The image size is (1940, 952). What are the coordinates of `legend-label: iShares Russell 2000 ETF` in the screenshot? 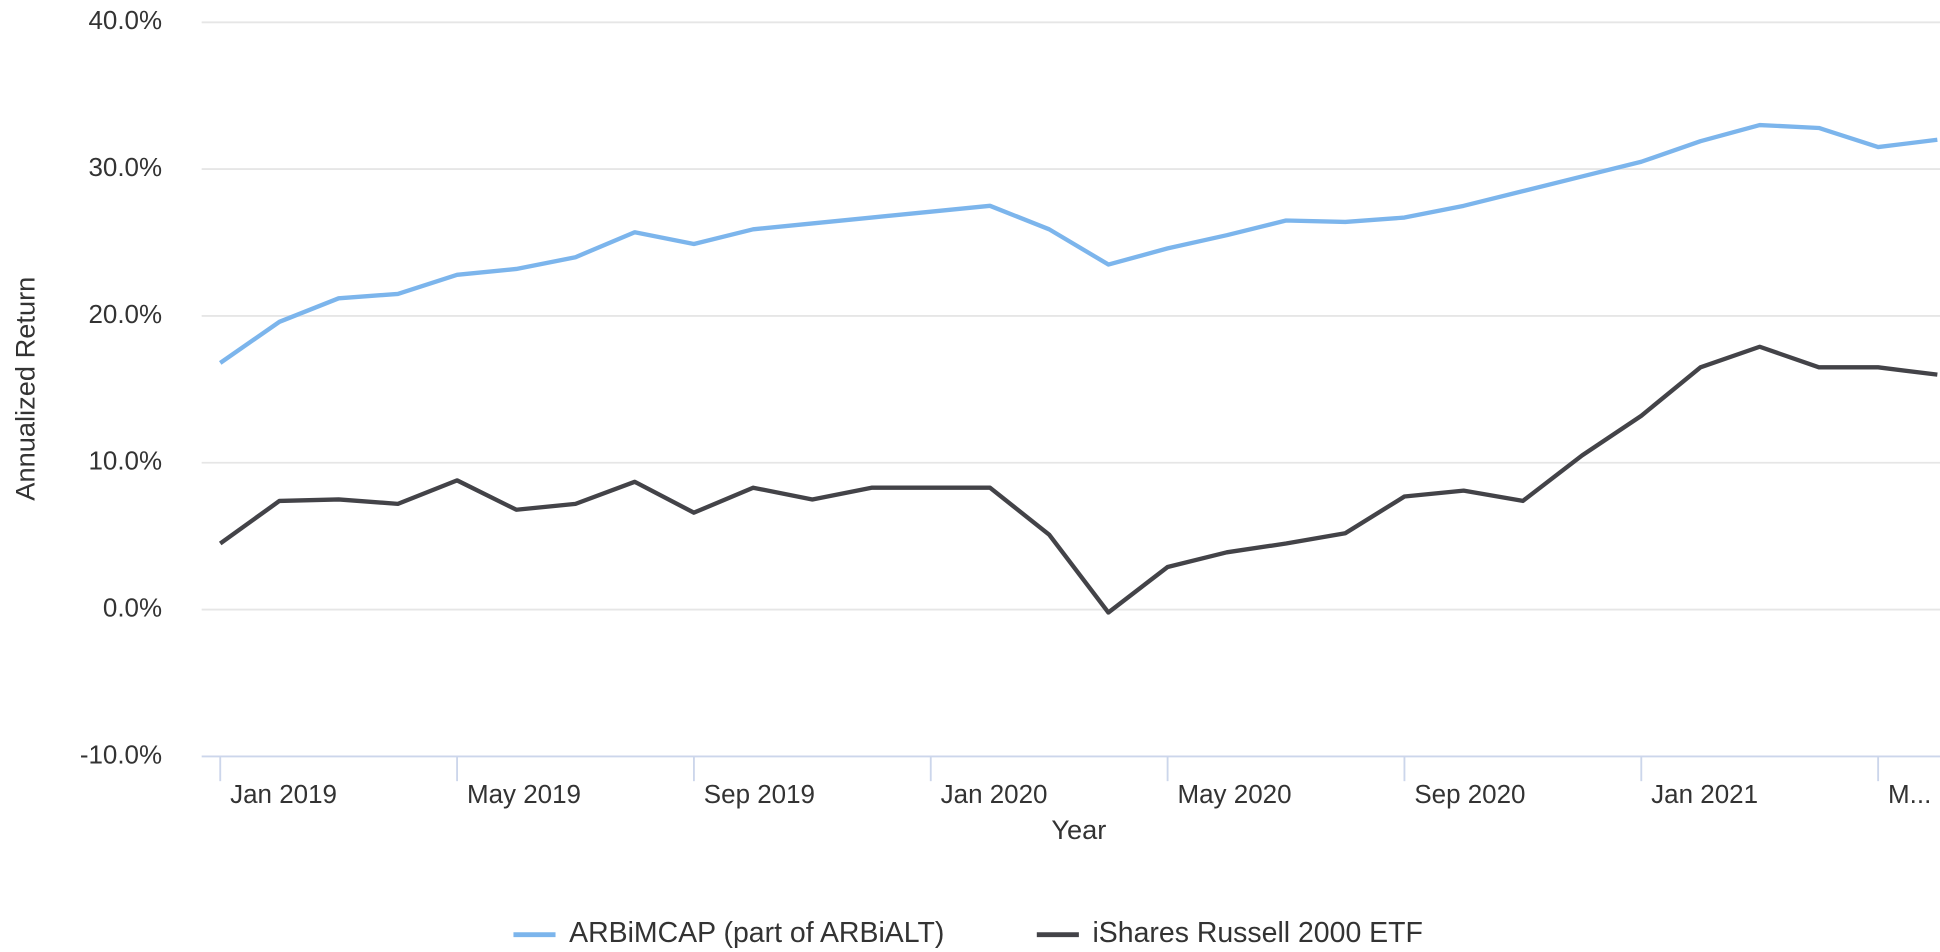 It's located at (1257, 933).